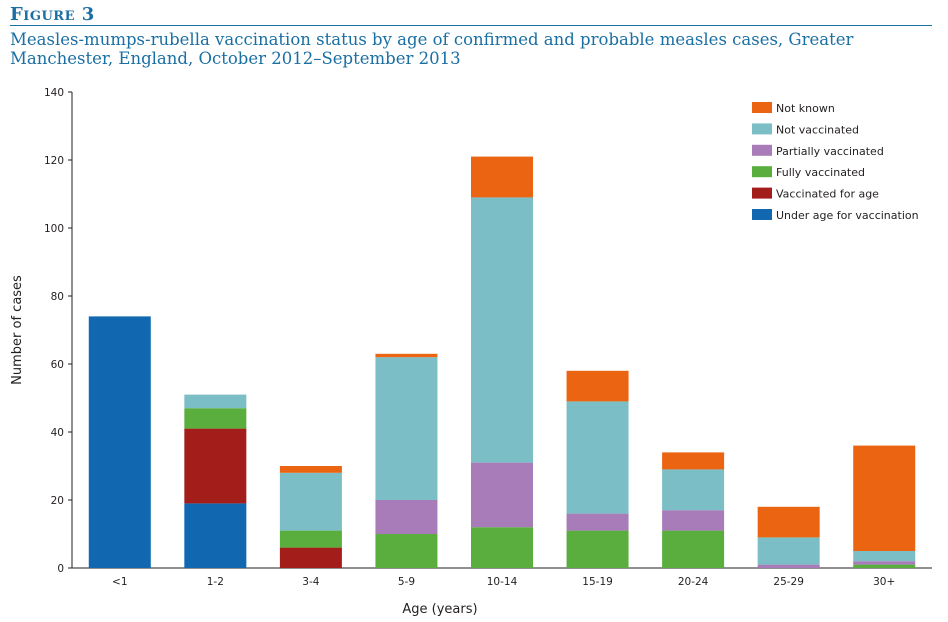 The height and width of the screenshot is (622, 948). Describe the element at coordinates (57, 501) in the screenshot. I see `y-tick-label: 20` at that location.